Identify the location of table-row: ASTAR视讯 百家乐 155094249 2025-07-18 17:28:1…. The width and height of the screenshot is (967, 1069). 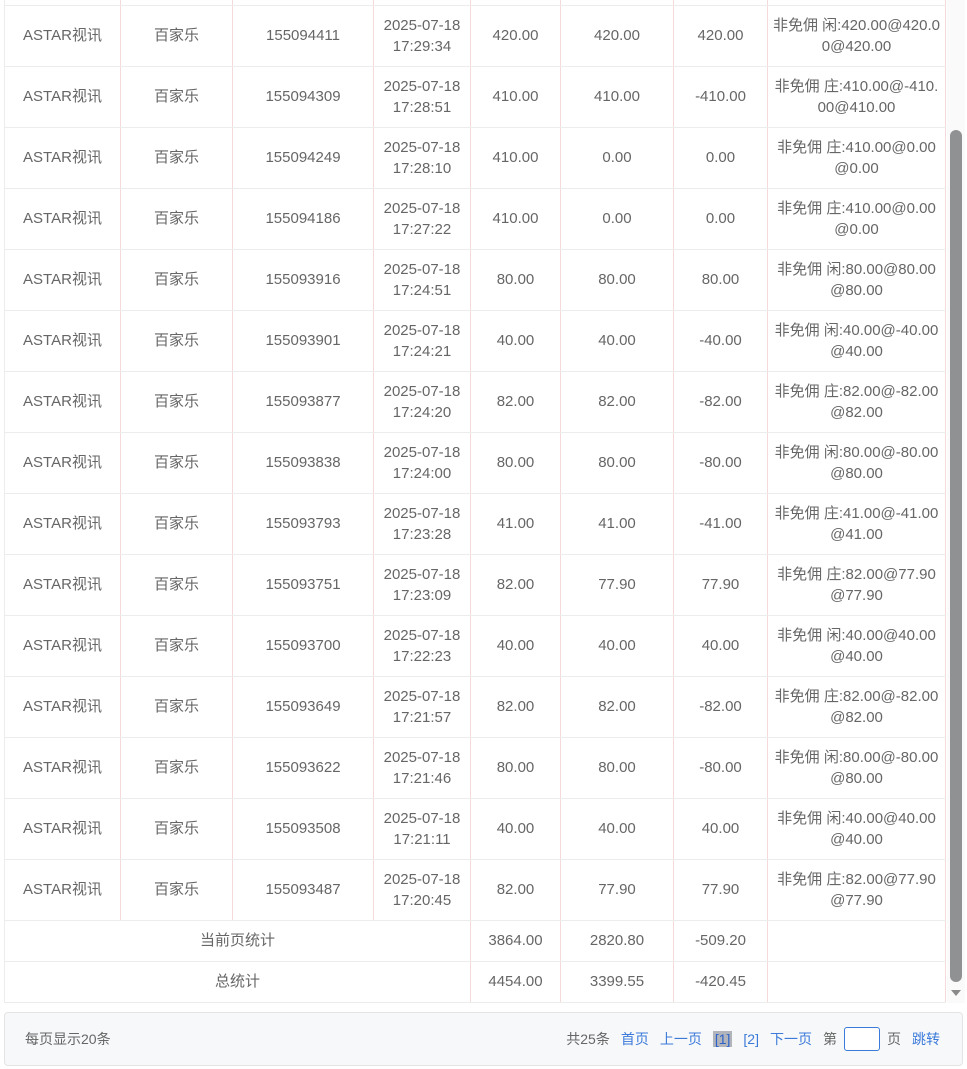
(475, 158).